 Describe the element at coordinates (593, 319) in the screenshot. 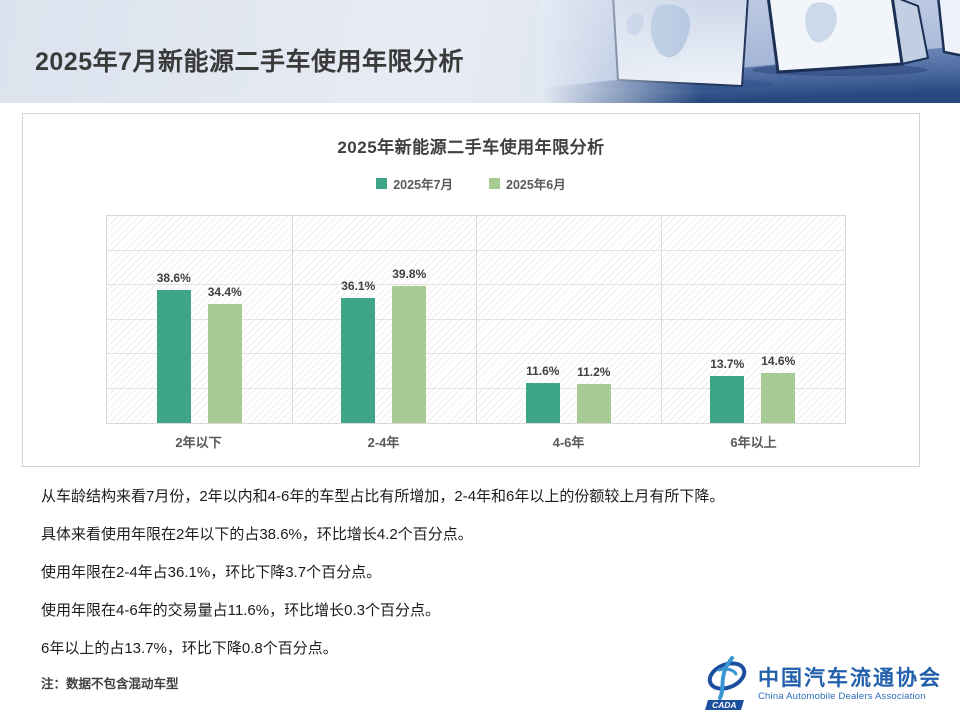

I see `bar-wrap: 11.2%` at that location.